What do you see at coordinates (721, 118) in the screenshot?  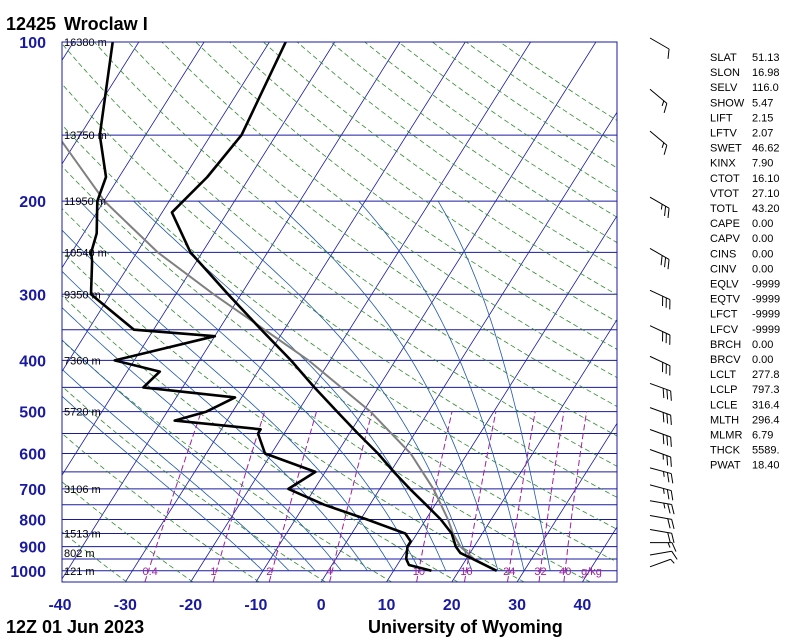 I see `index-key: LIFT` at bounding box center [721, 118].